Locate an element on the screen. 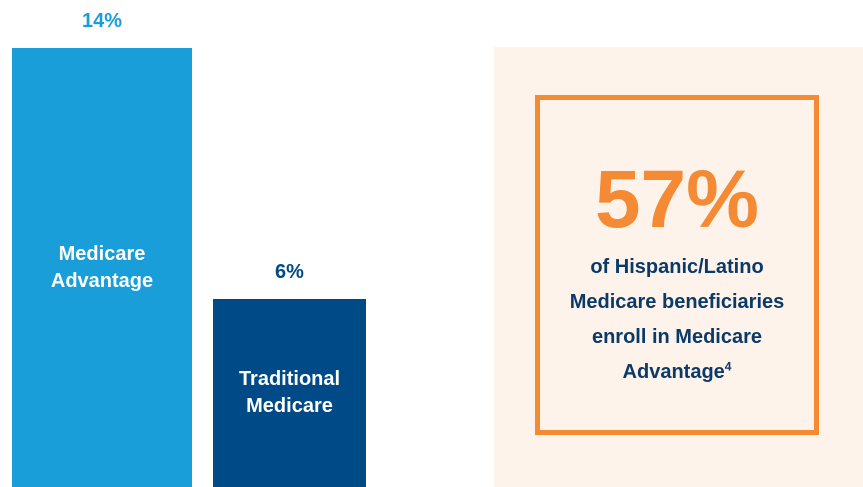 This screenshot has width=863, height=487. value-label: 6% is located at coordinates (289, 271).